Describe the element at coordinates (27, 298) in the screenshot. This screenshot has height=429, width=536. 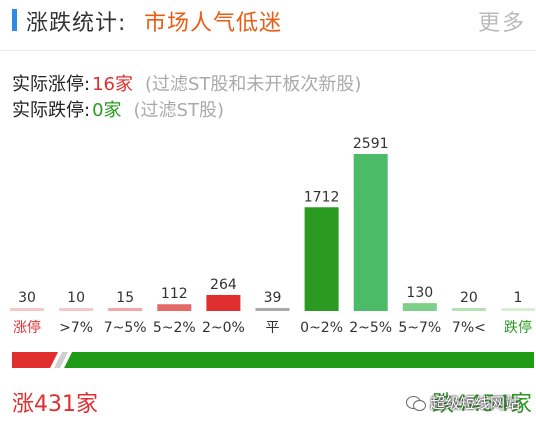
I see `bar-value-label: 30` at that location.